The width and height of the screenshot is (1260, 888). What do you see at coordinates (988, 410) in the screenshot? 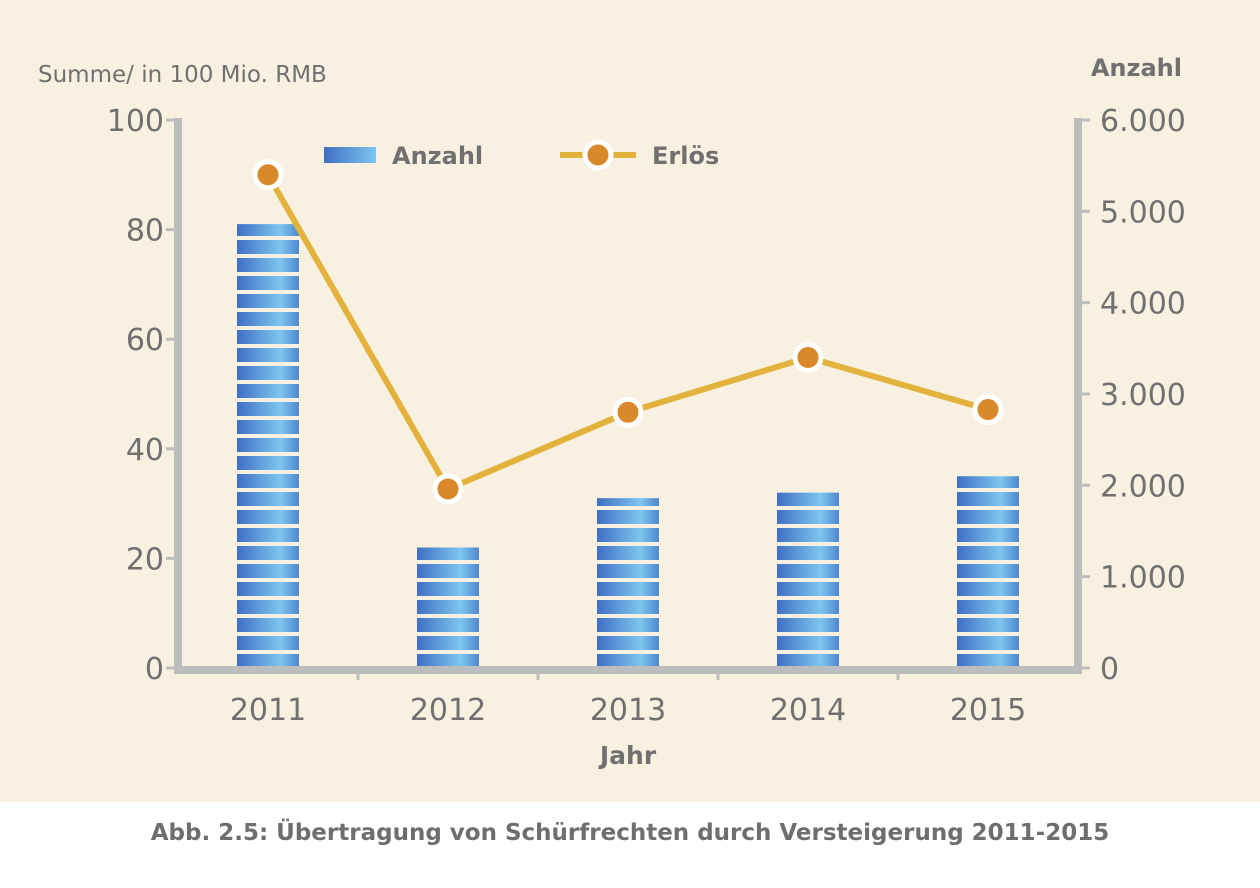
I see `erloes-point-2015` at bounding box center [988, 410].